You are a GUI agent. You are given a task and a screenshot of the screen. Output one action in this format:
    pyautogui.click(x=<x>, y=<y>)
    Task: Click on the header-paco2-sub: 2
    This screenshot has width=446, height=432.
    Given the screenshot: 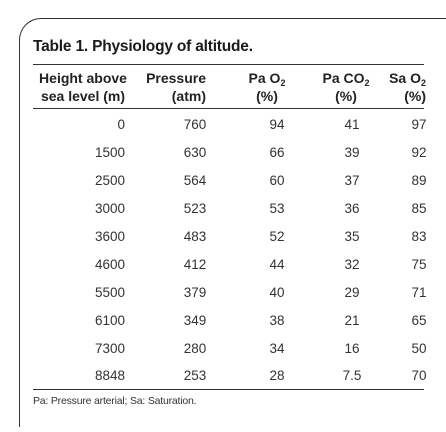 What is the action you would take?
    pyautogui.click(x=367, y=83)
    